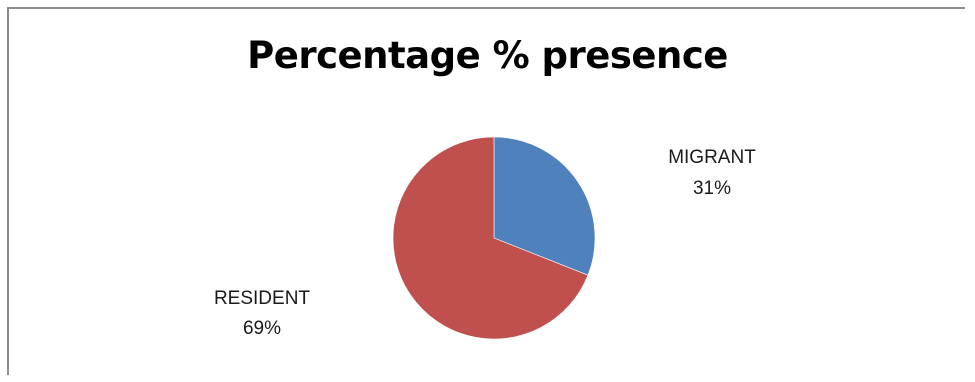 This screenshot has width=975, height=382. I want to click on pie-slice-resident, so click(490, 238).